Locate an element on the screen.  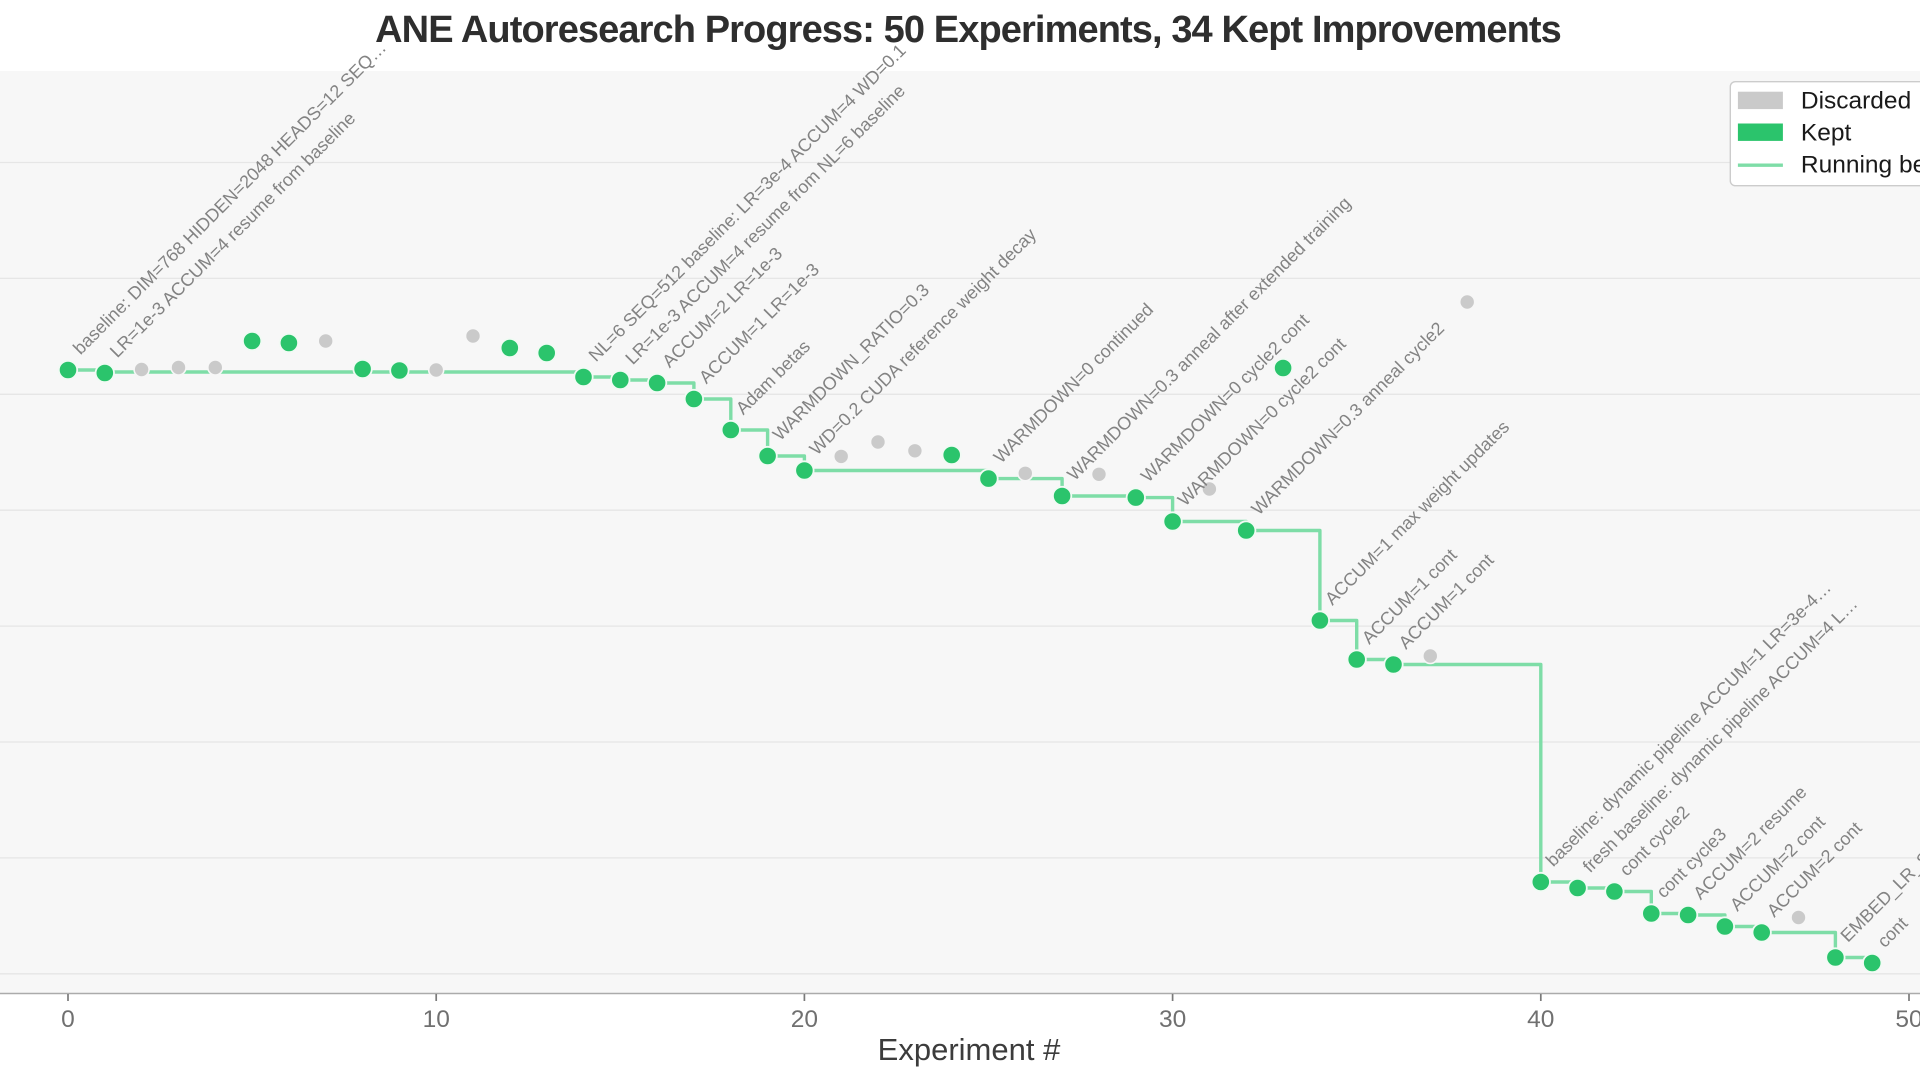
svg-text: 0 is located at coordinates (68, 1019).